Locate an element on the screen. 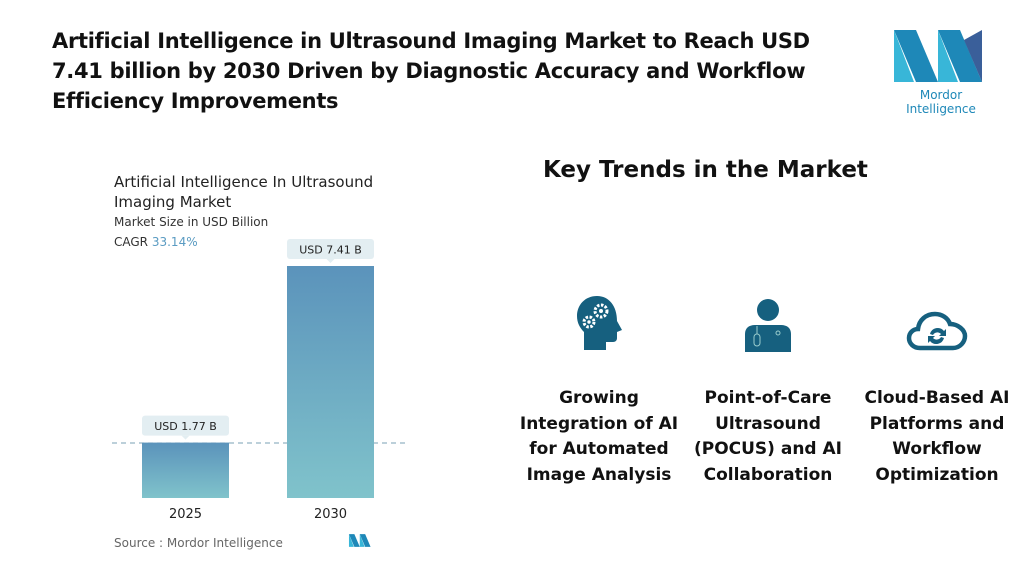  data-label: USD 7.41 B is located at coordinates (330, 250).